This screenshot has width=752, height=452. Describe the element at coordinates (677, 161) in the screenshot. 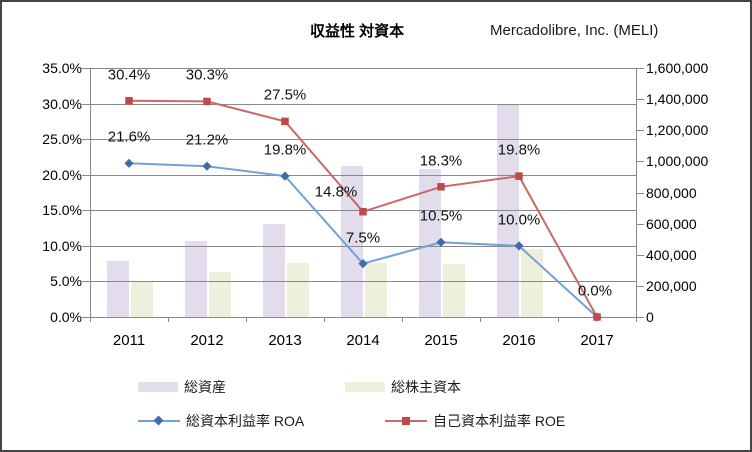

I see `y-axis-right-tick-label: 1,000,000` at that location.